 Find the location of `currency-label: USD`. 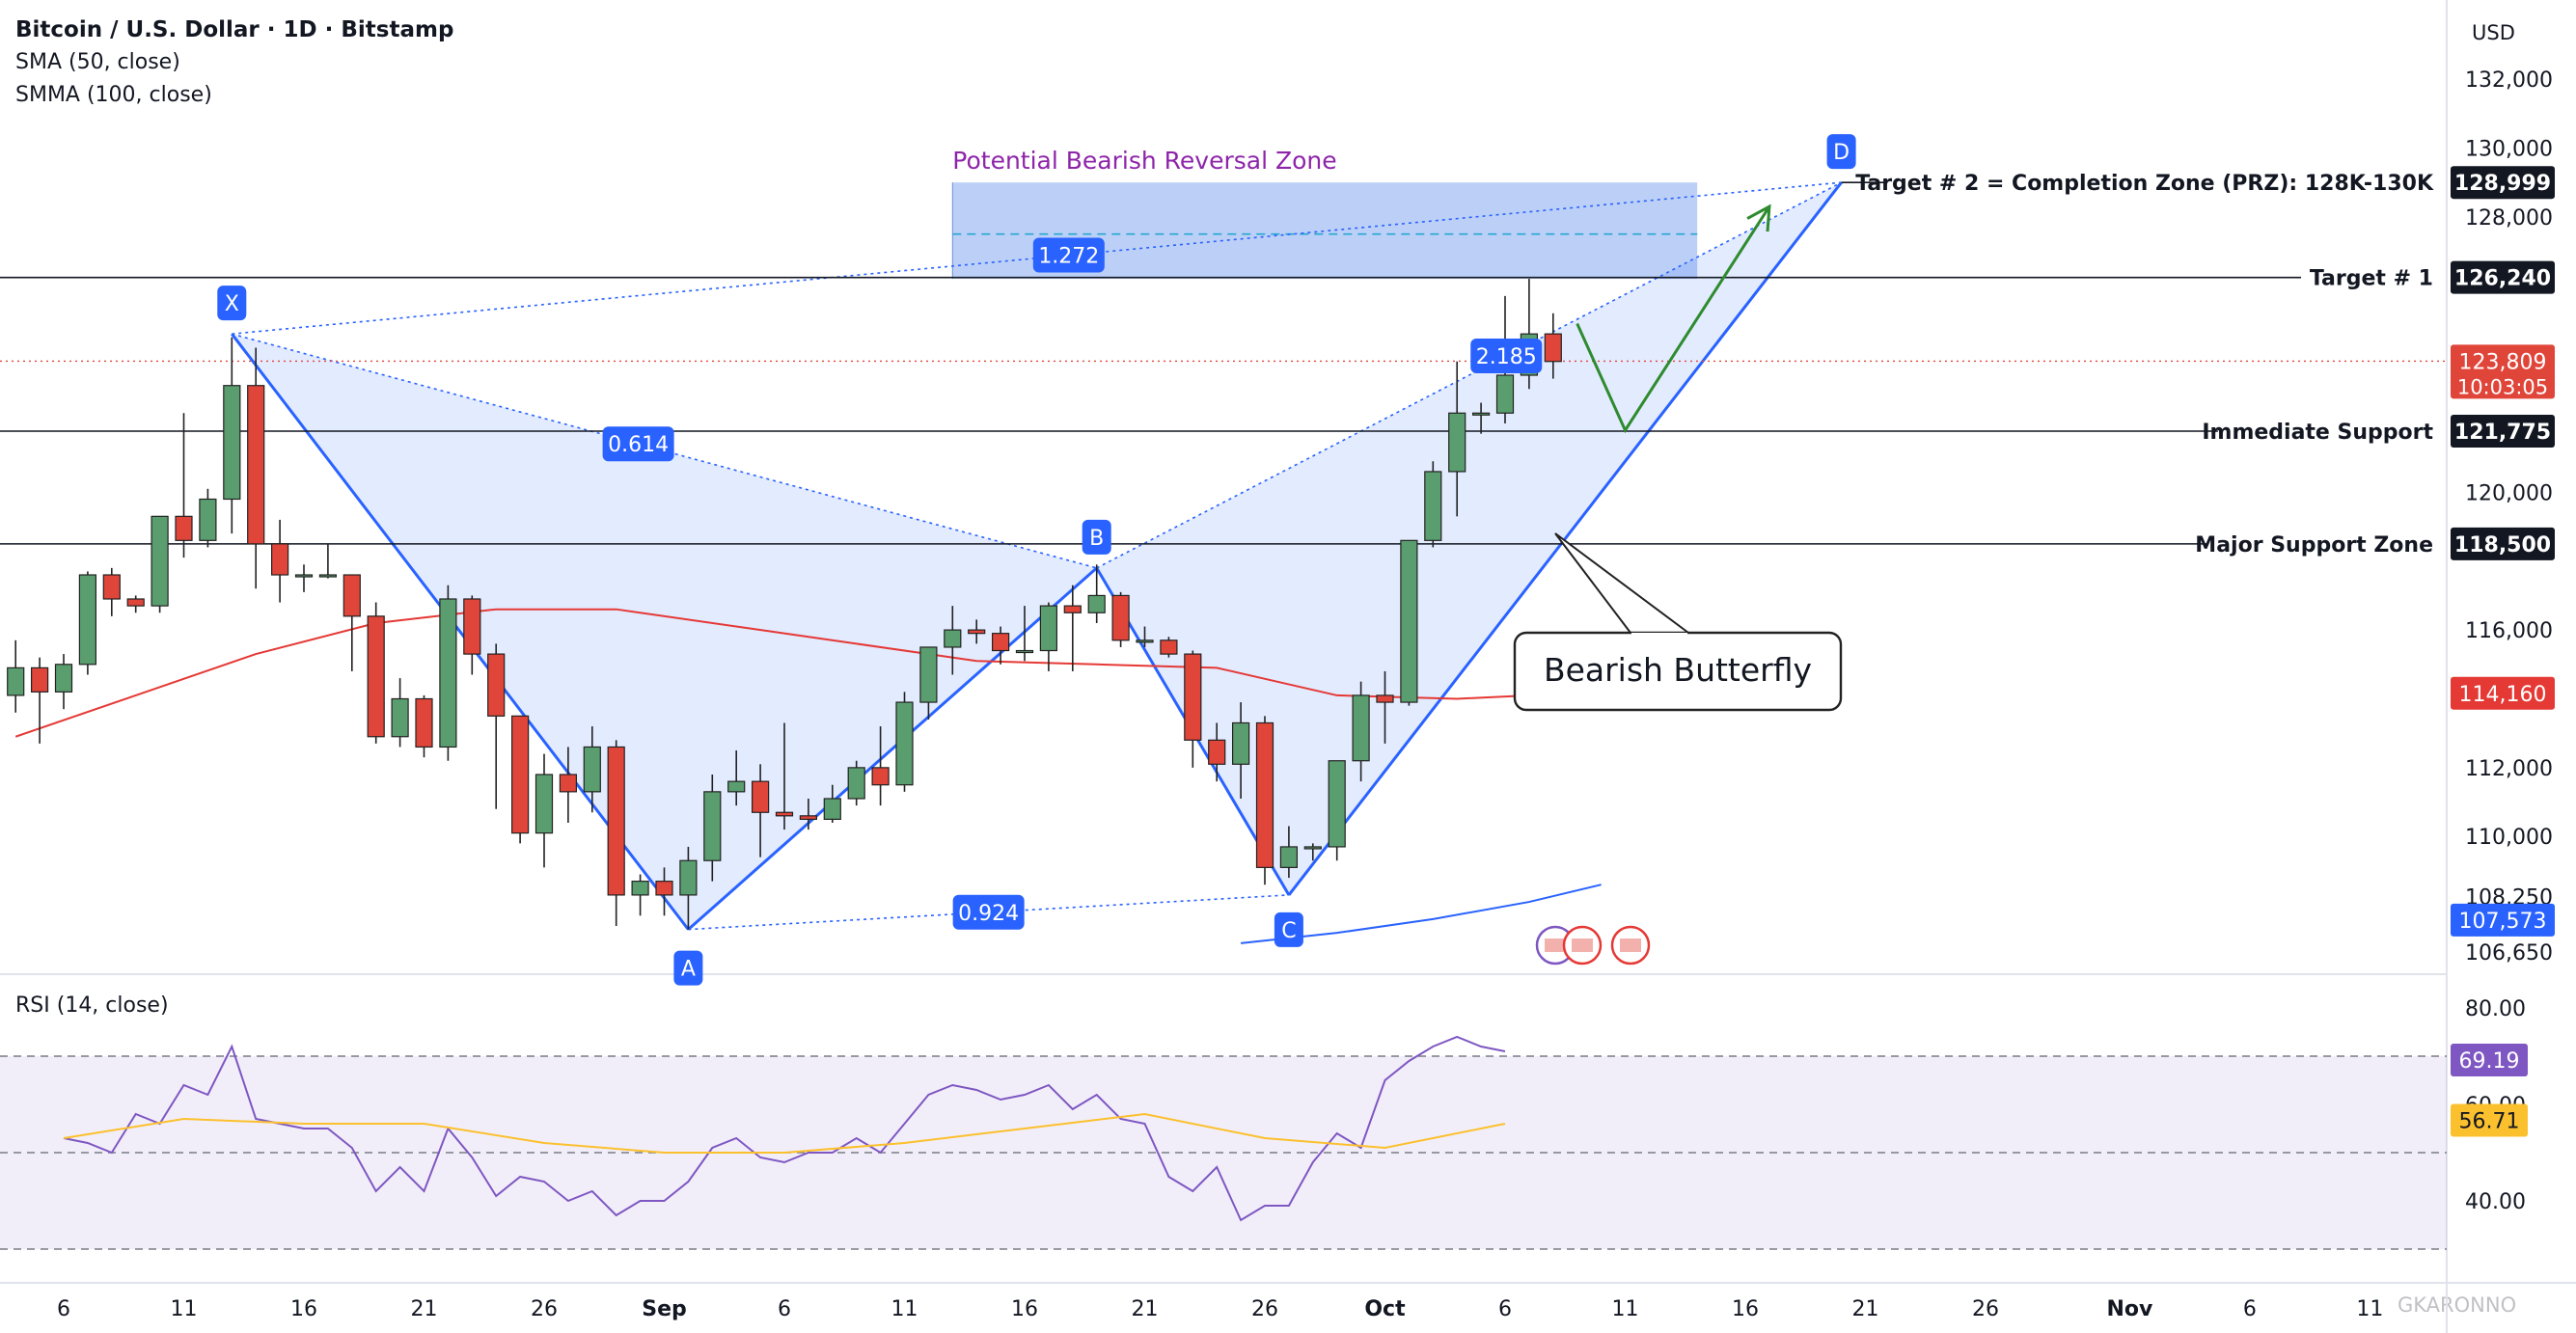

currency-label: USD is located at coordinates (2494, 32).